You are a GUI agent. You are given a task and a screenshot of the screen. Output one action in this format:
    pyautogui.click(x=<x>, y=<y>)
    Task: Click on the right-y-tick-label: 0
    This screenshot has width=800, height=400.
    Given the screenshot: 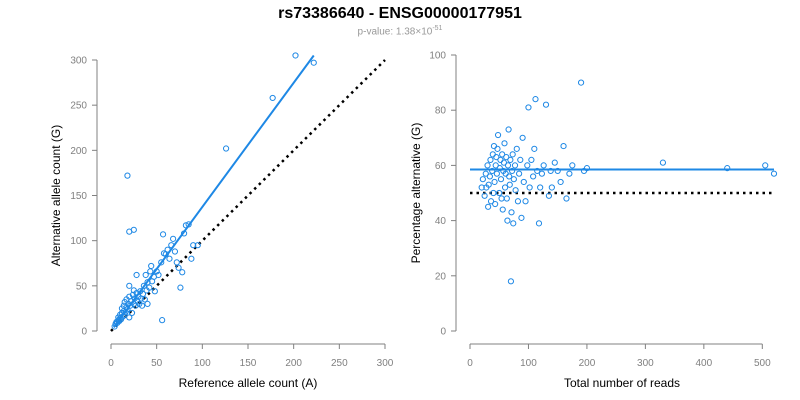 What is the action you would take?
    pyautogui.click(x=443, y=332)
    